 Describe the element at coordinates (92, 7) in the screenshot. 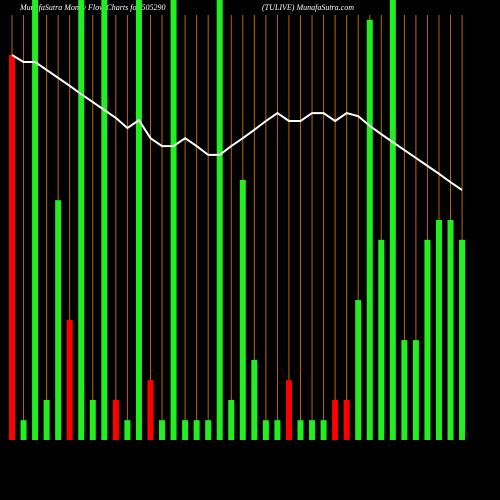

I see `chart-title: MunafaSutra Money Flow Charts for 505290` at that location.